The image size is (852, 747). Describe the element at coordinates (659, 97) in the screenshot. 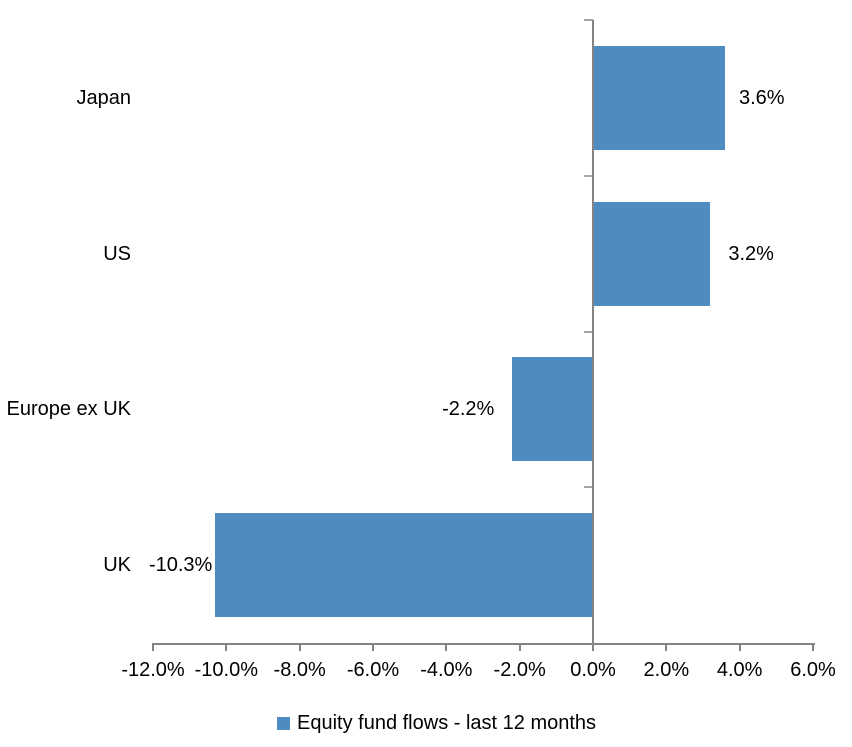

I see `bar-japan` at that location.